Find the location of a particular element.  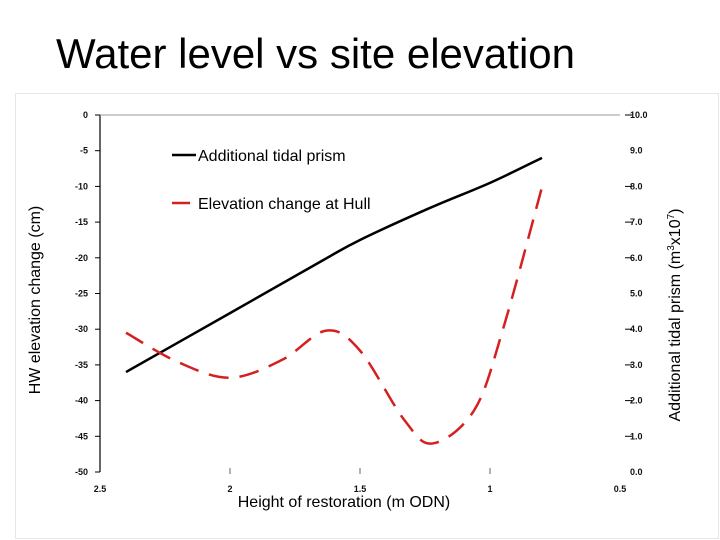

x-axis-label: Height of restoration (m ODN) is located at coordinates (344, 502).